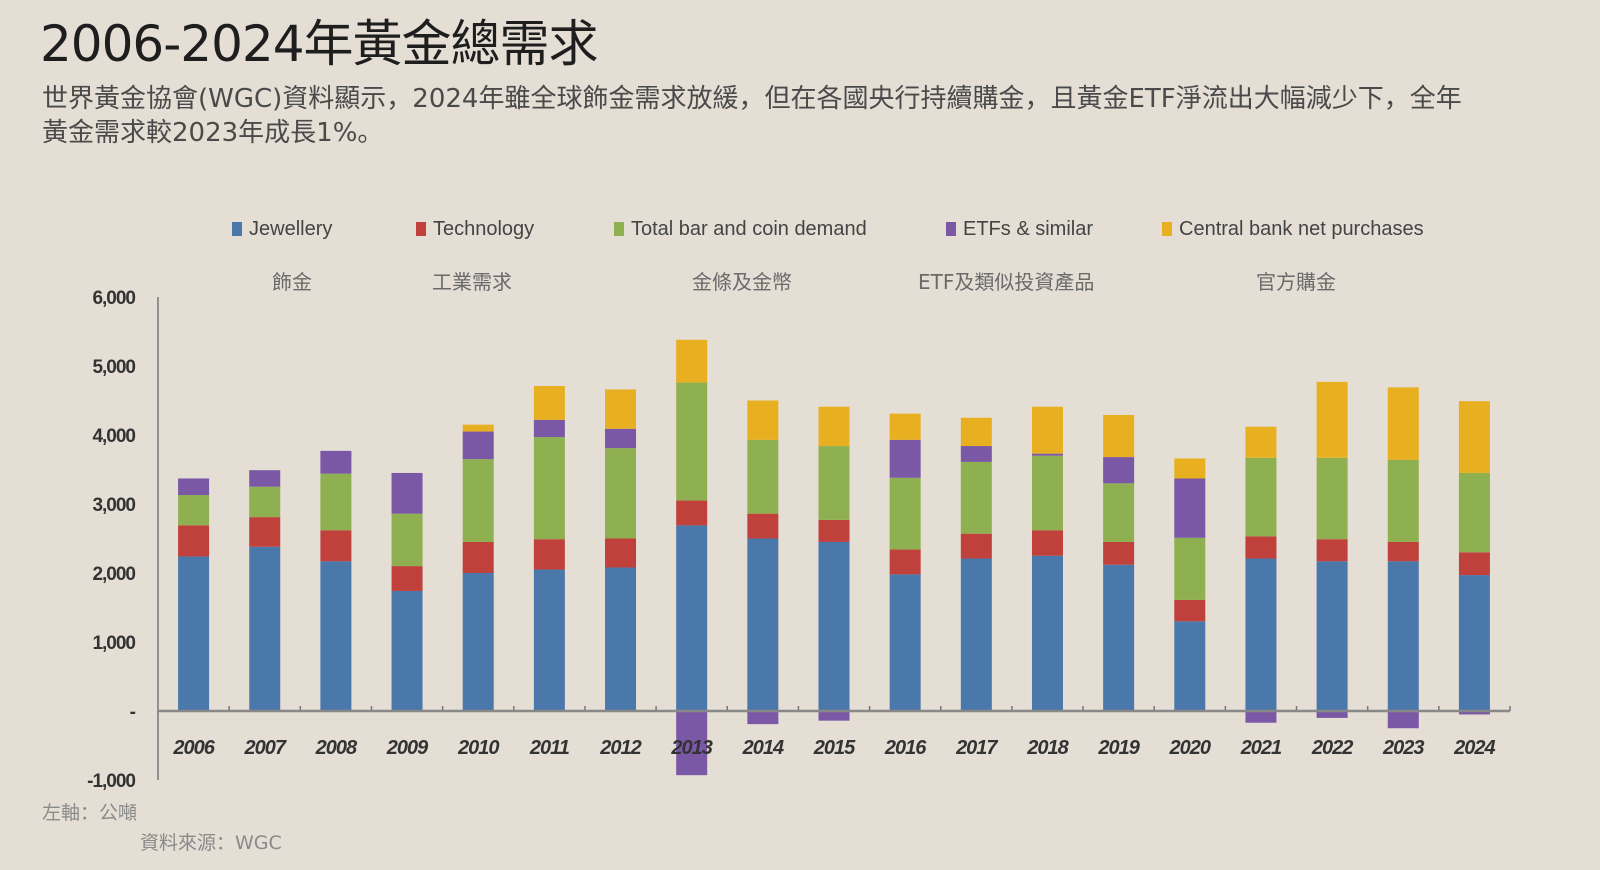 The height and width of the screenshot is (870, 1600). I want to click on x-tick-label: 2021, so click(1261, 748).